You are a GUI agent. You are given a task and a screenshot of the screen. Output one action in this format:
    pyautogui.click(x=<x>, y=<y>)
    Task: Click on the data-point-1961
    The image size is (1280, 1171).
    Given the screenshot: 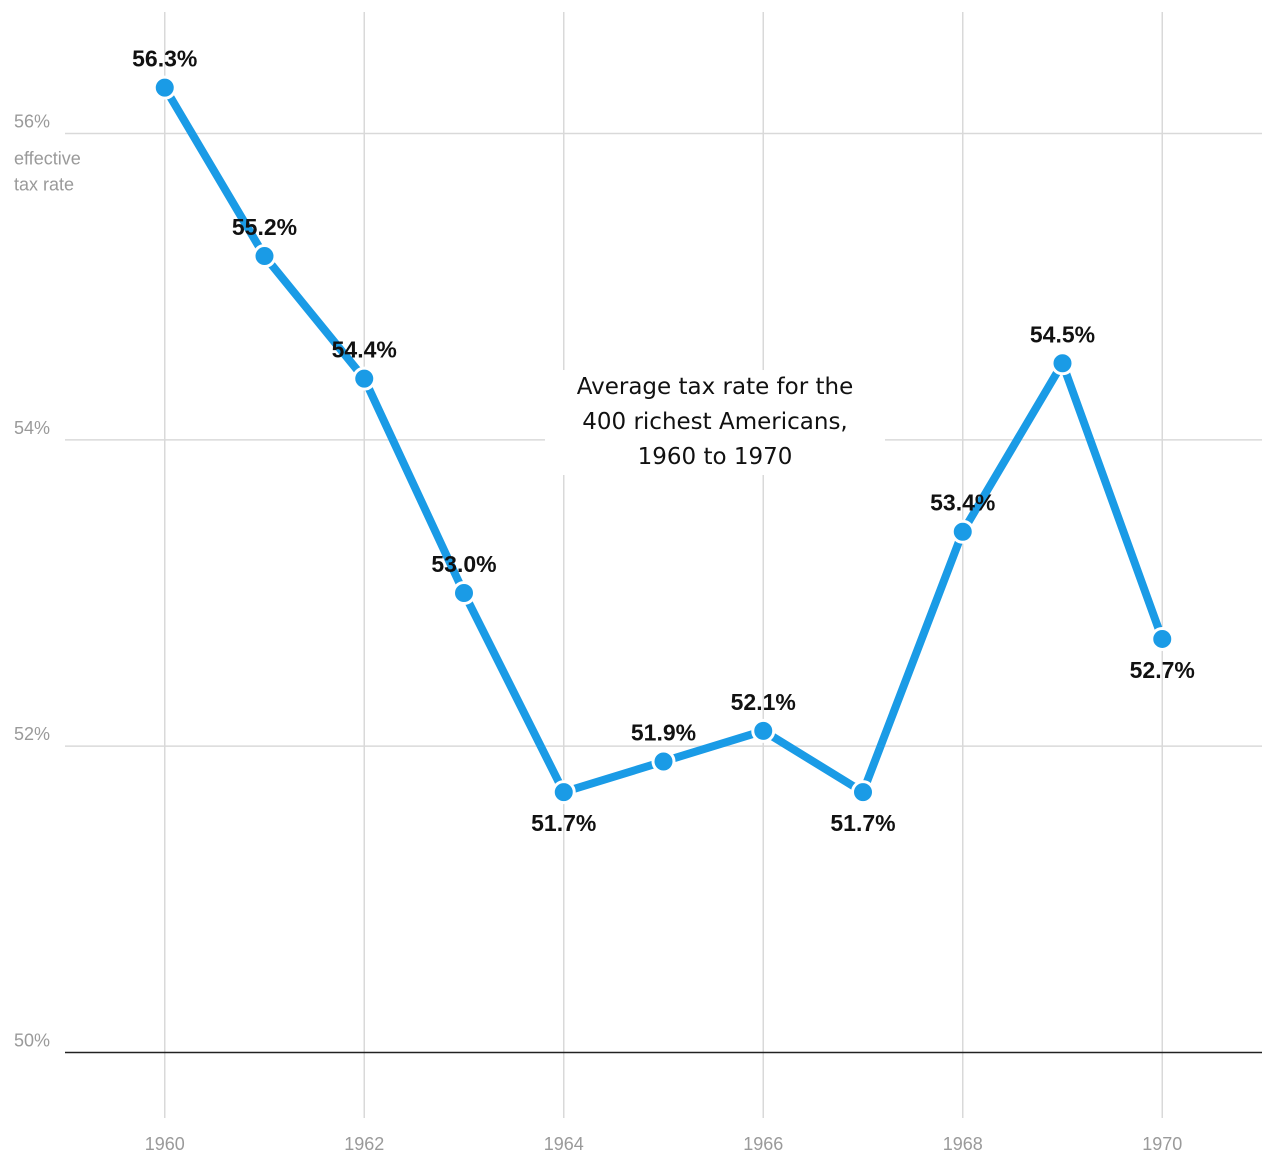 What is the action you would take?
    pyautogui.click(x=264, y=256)
    